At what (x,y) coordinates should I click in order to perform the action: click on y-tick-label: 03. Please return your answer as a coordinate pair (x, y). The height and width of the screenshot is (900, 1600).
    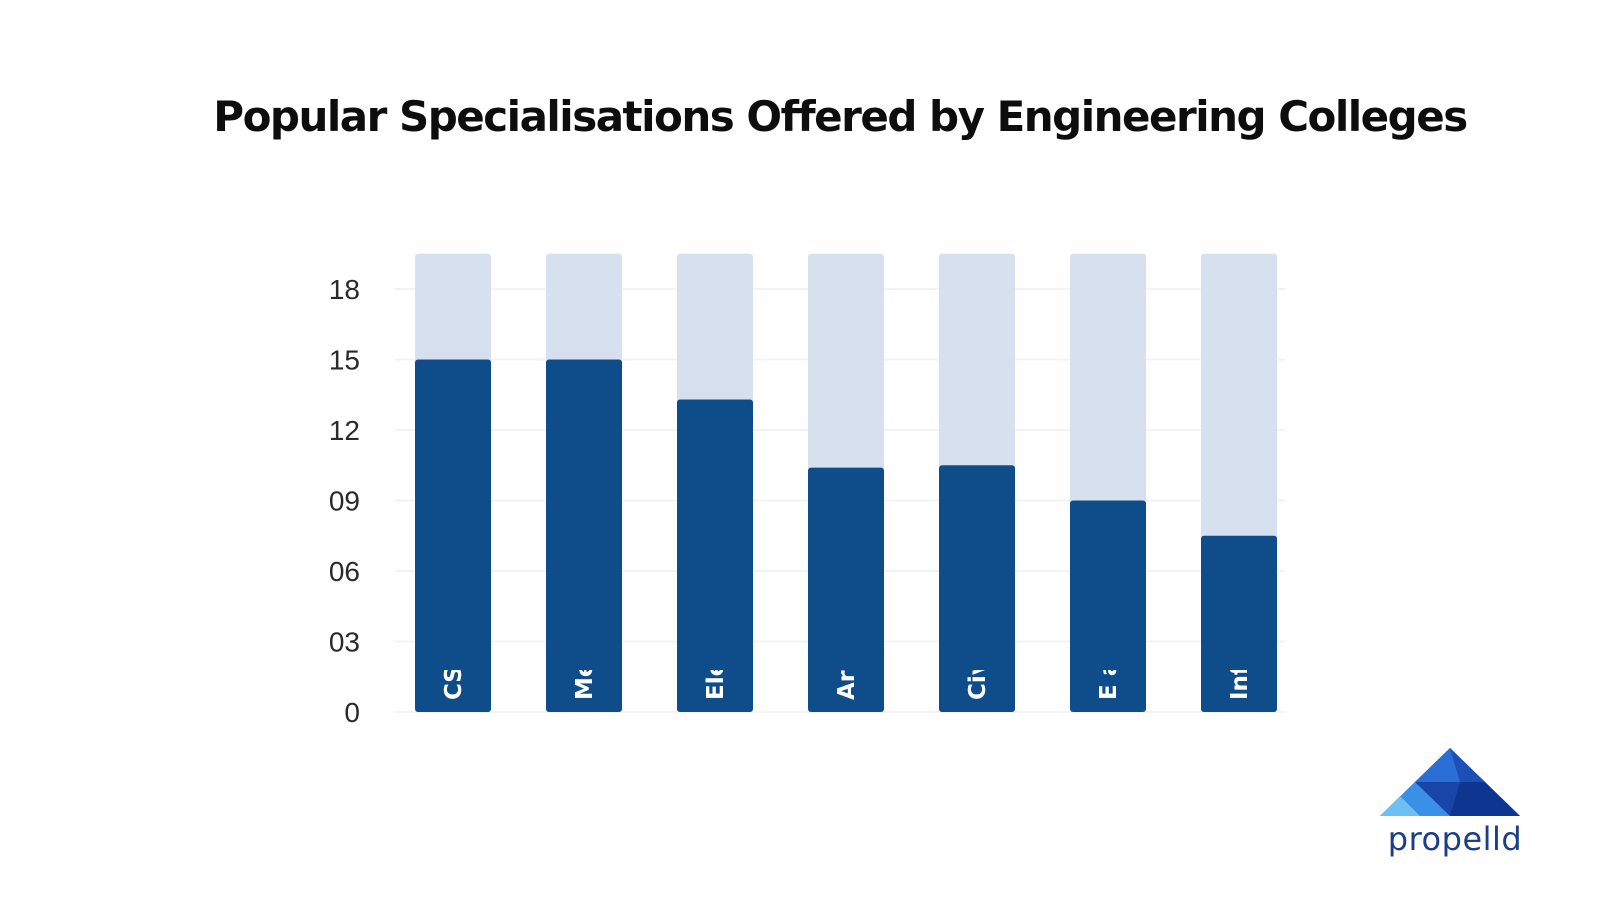
    Looking at the image, I should click on (344, 642).